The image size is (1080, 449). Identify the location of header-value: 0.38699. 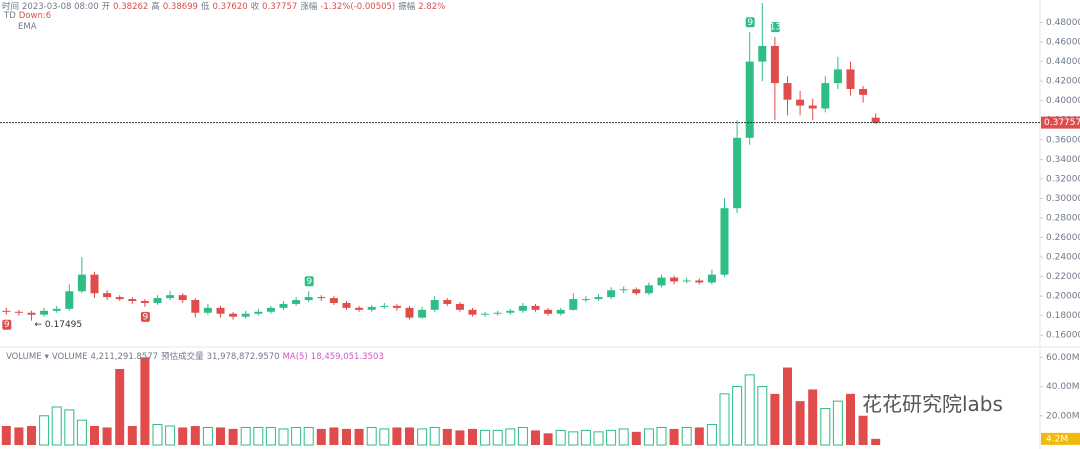
(180, 7).